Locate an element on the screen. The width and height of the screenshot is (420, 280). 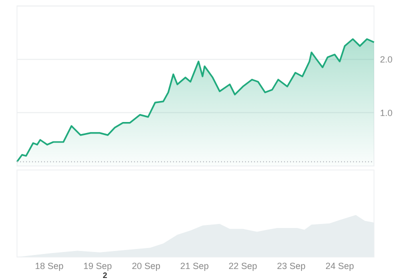
x-tick-label: 20 Sep is located at coordinates (146, 266).